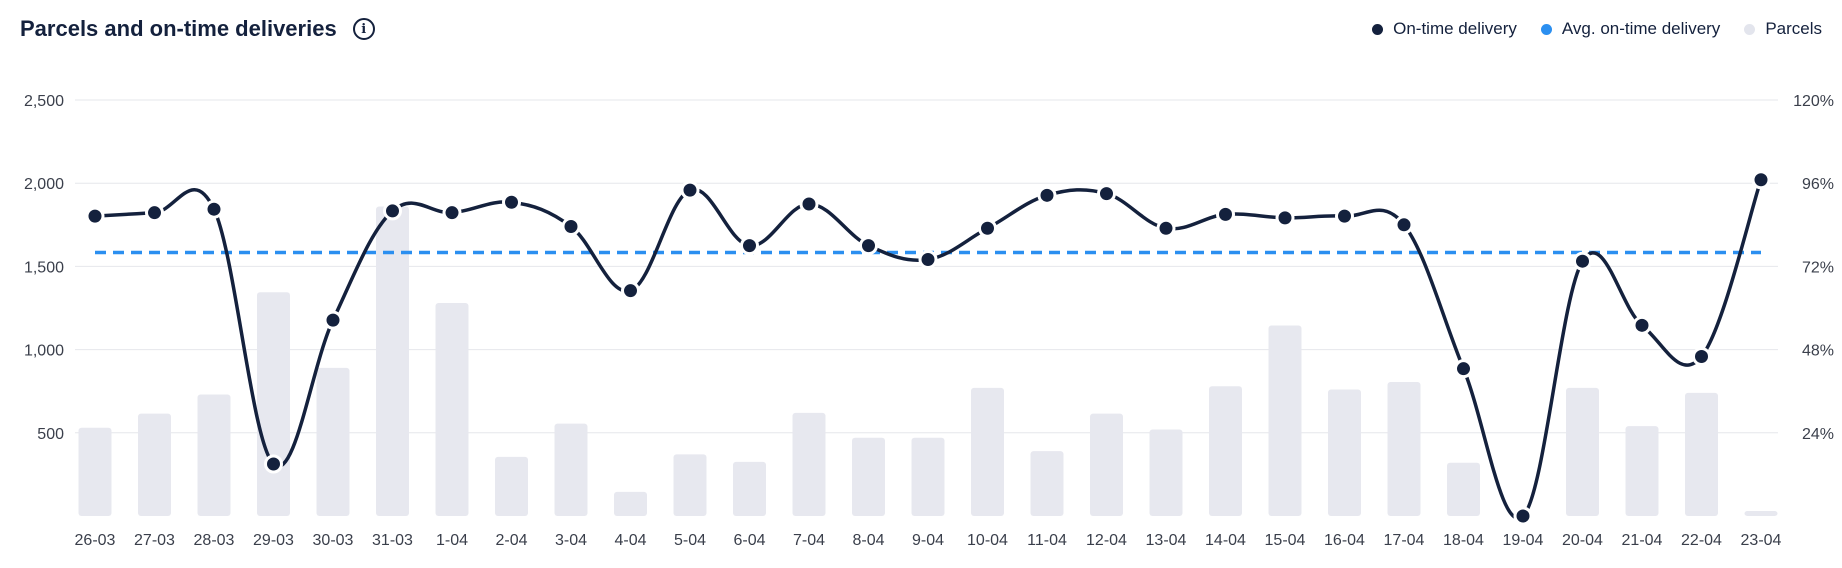  What do you see at coordinates (214, 540) in the screenshot?
I see `x-tick-label: 28-03` at bounding box center [214, 540].